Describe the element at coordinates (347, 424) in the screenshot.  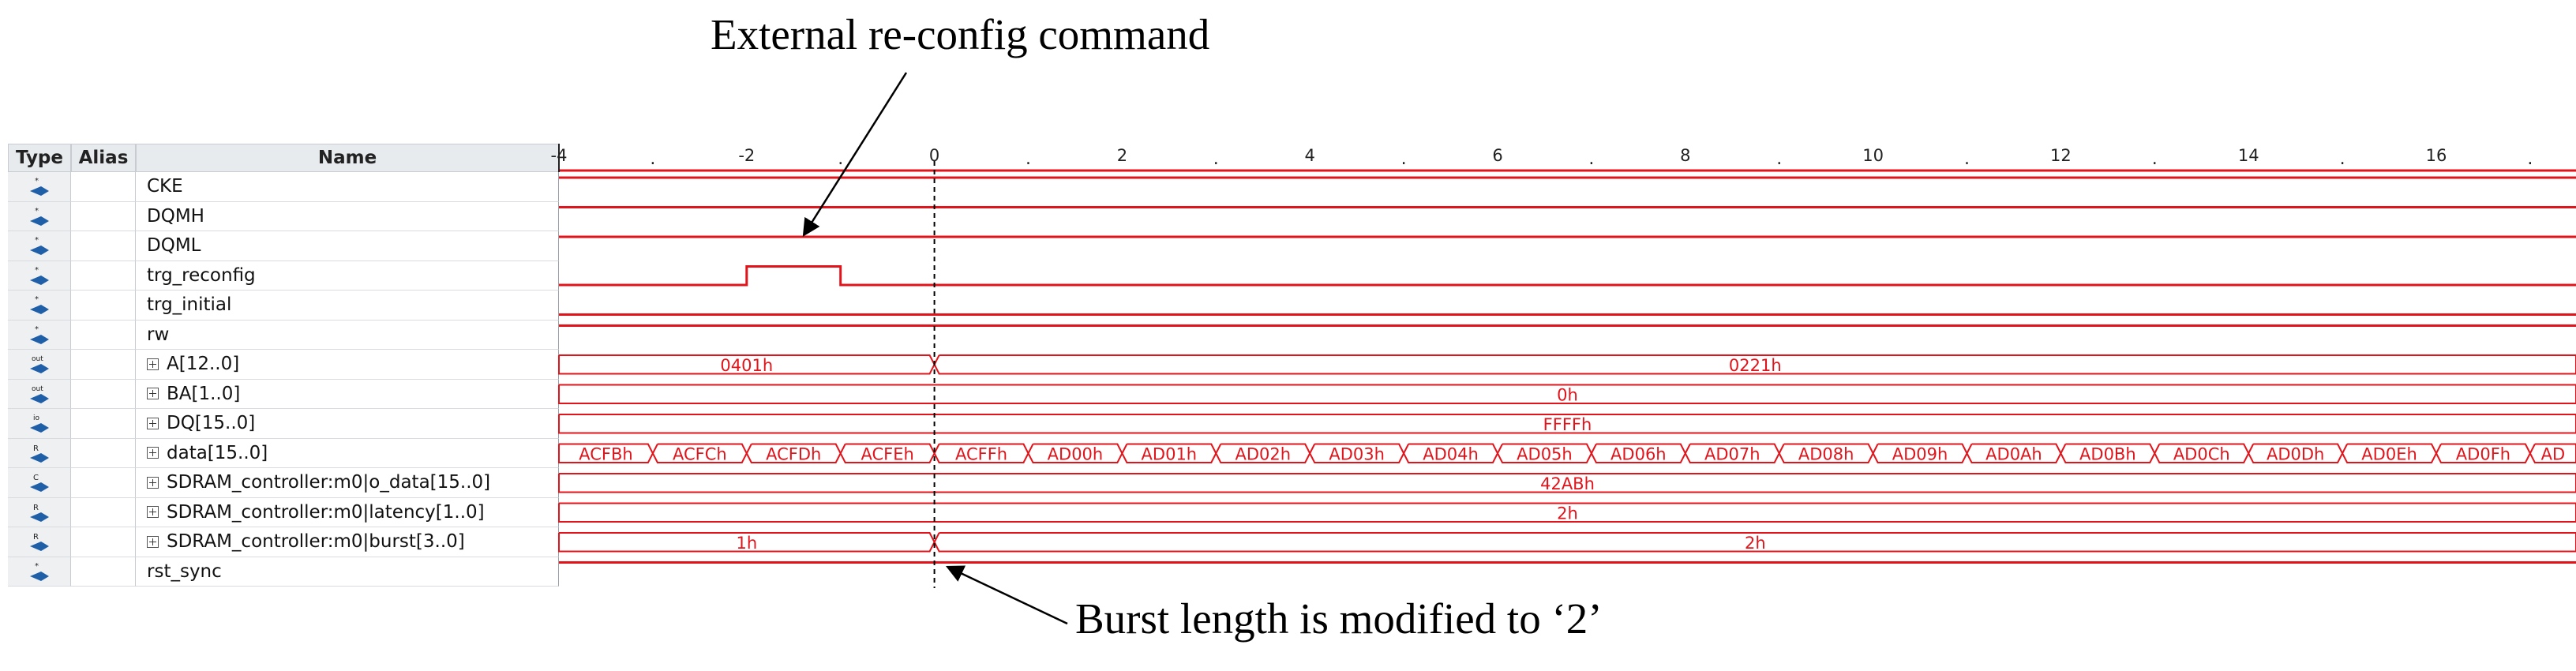
I see `signal-row-dq-15-0: DQ[15..0]` at that location.